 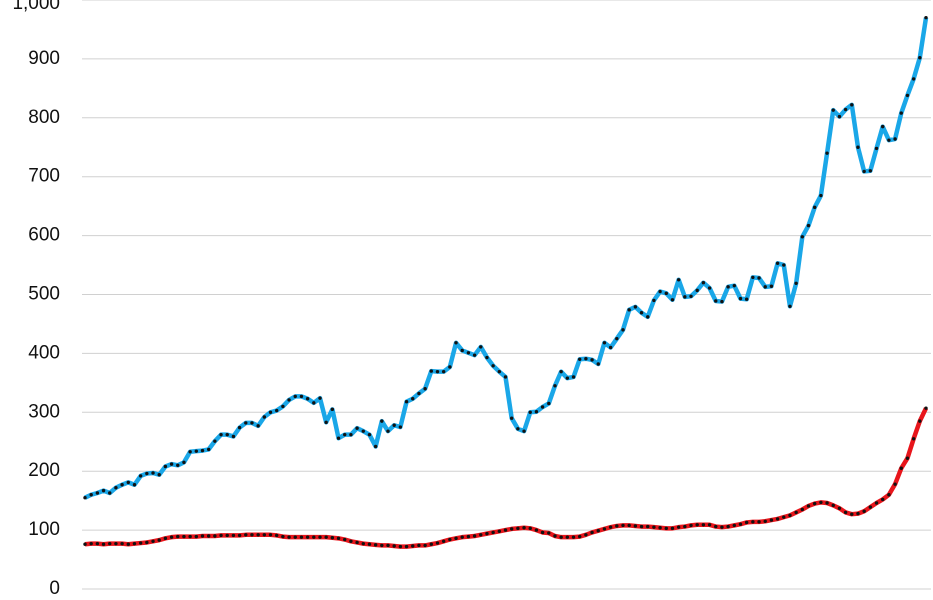 I want to click on y-tick-label: 700, so click(x=44, y=176).